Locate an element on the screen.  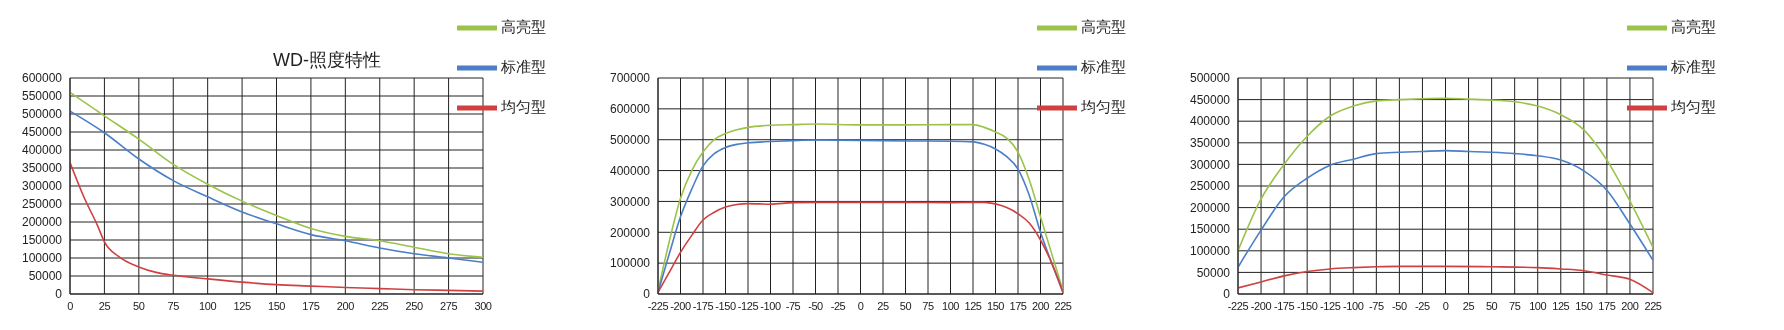
x-tick-label: 275 is located at coordinates (449, 305).